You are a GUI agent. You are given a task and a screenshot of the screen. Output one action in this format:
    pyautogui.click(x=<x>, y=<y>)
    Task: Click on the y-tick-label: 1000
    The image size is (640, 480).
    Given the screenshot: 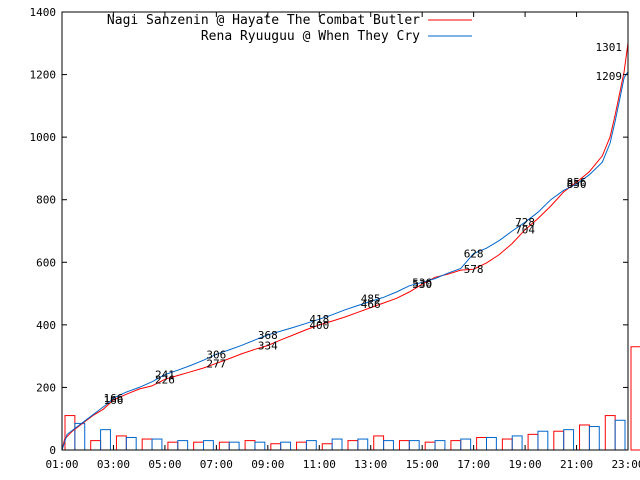 What is the action you would take?
    pyautogui.click(x=43, y=137)
    